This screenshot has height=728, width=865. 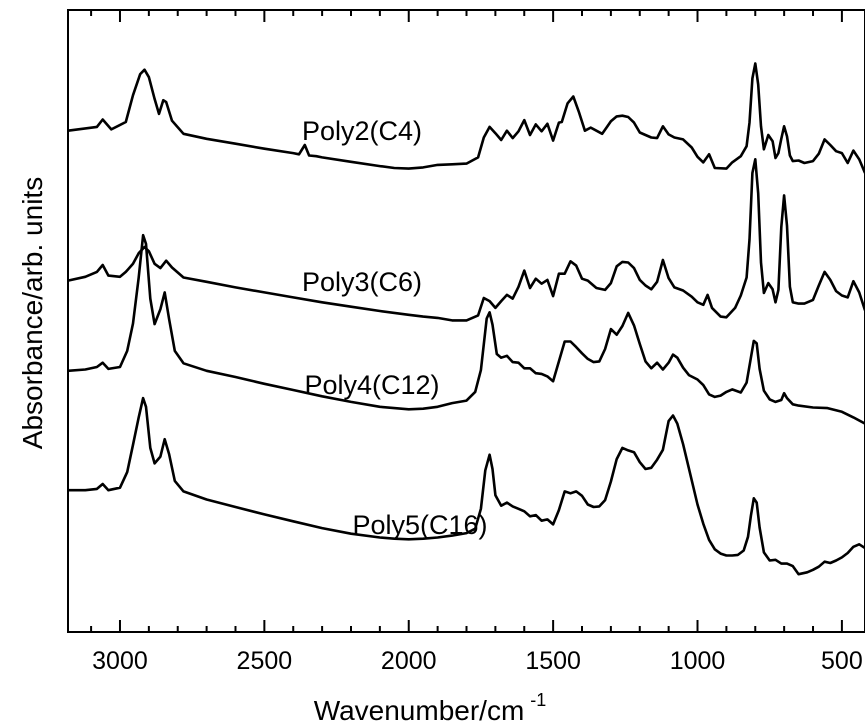 What do you see at coordinates (362, 282) in the screenshot?
I see `series-label: Poly3(C6)` at bounding box center [362, 282].